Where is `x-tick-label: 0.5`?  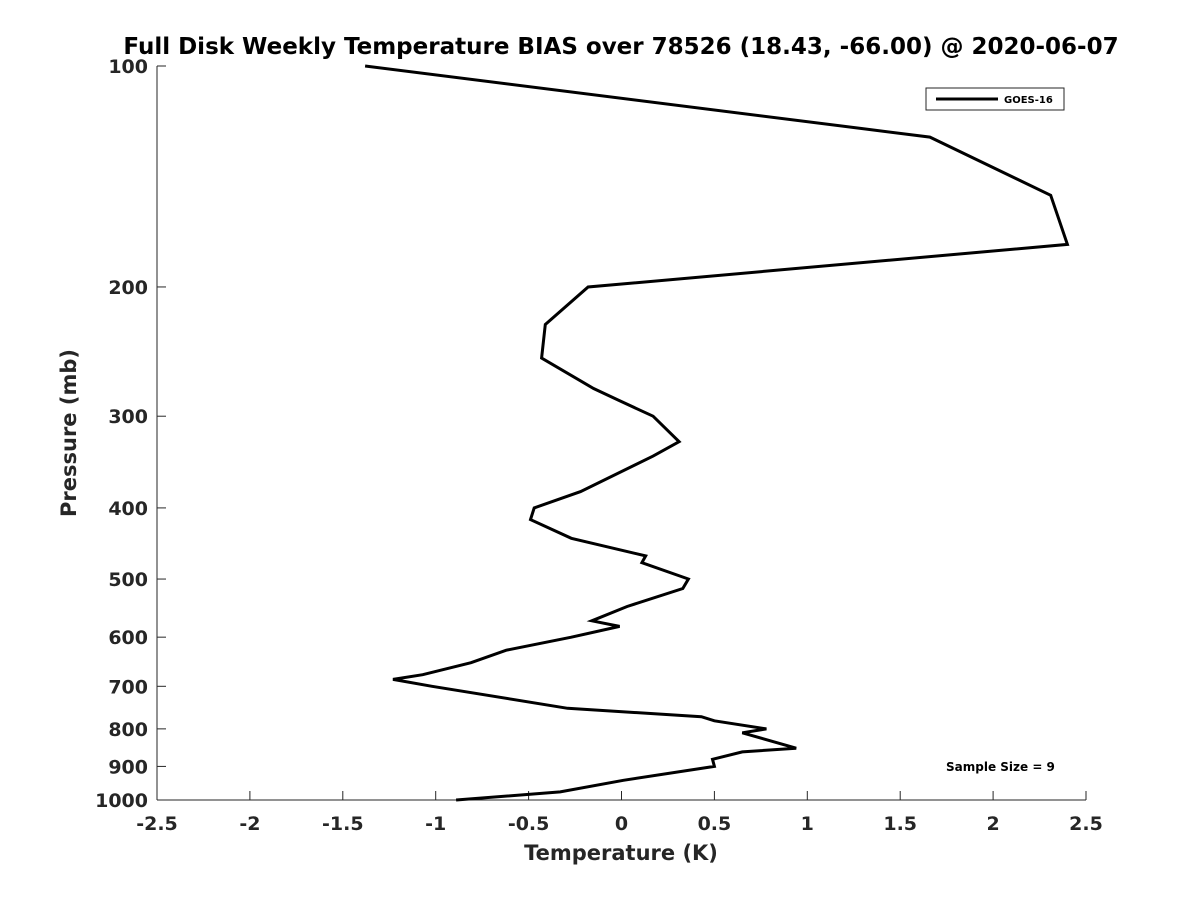 x-tick-label: 0.5 is located at coordinates (715, 824).